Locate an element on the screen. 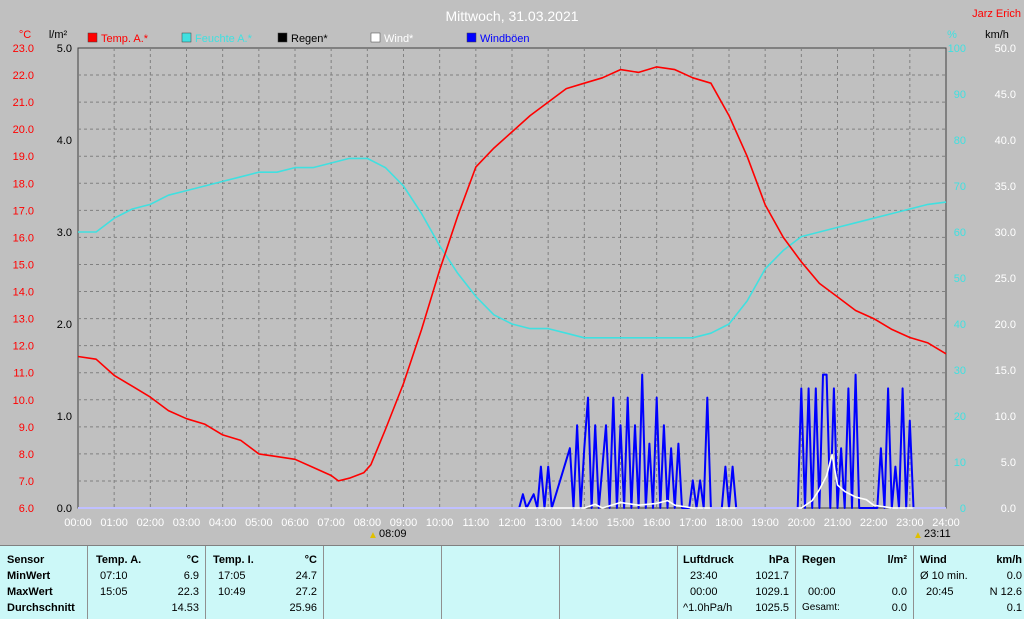 This screenshot has height=619, width=1024. x-tick-label: 07:00 is located at coordinates (331, 523).